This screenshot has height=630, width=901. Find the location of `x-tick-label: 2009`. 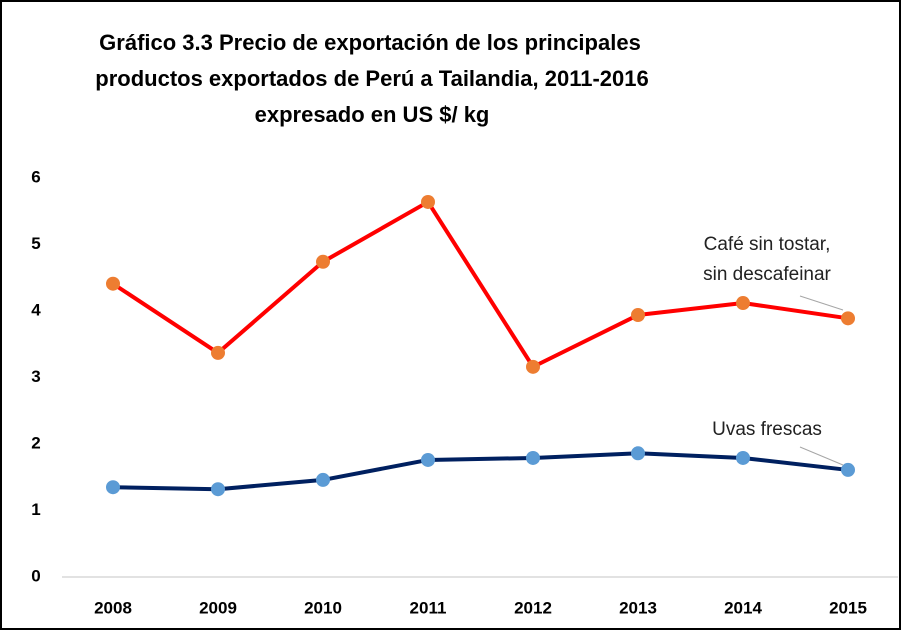

x-tick-label: 2009 is located at coordinates (218, 607).